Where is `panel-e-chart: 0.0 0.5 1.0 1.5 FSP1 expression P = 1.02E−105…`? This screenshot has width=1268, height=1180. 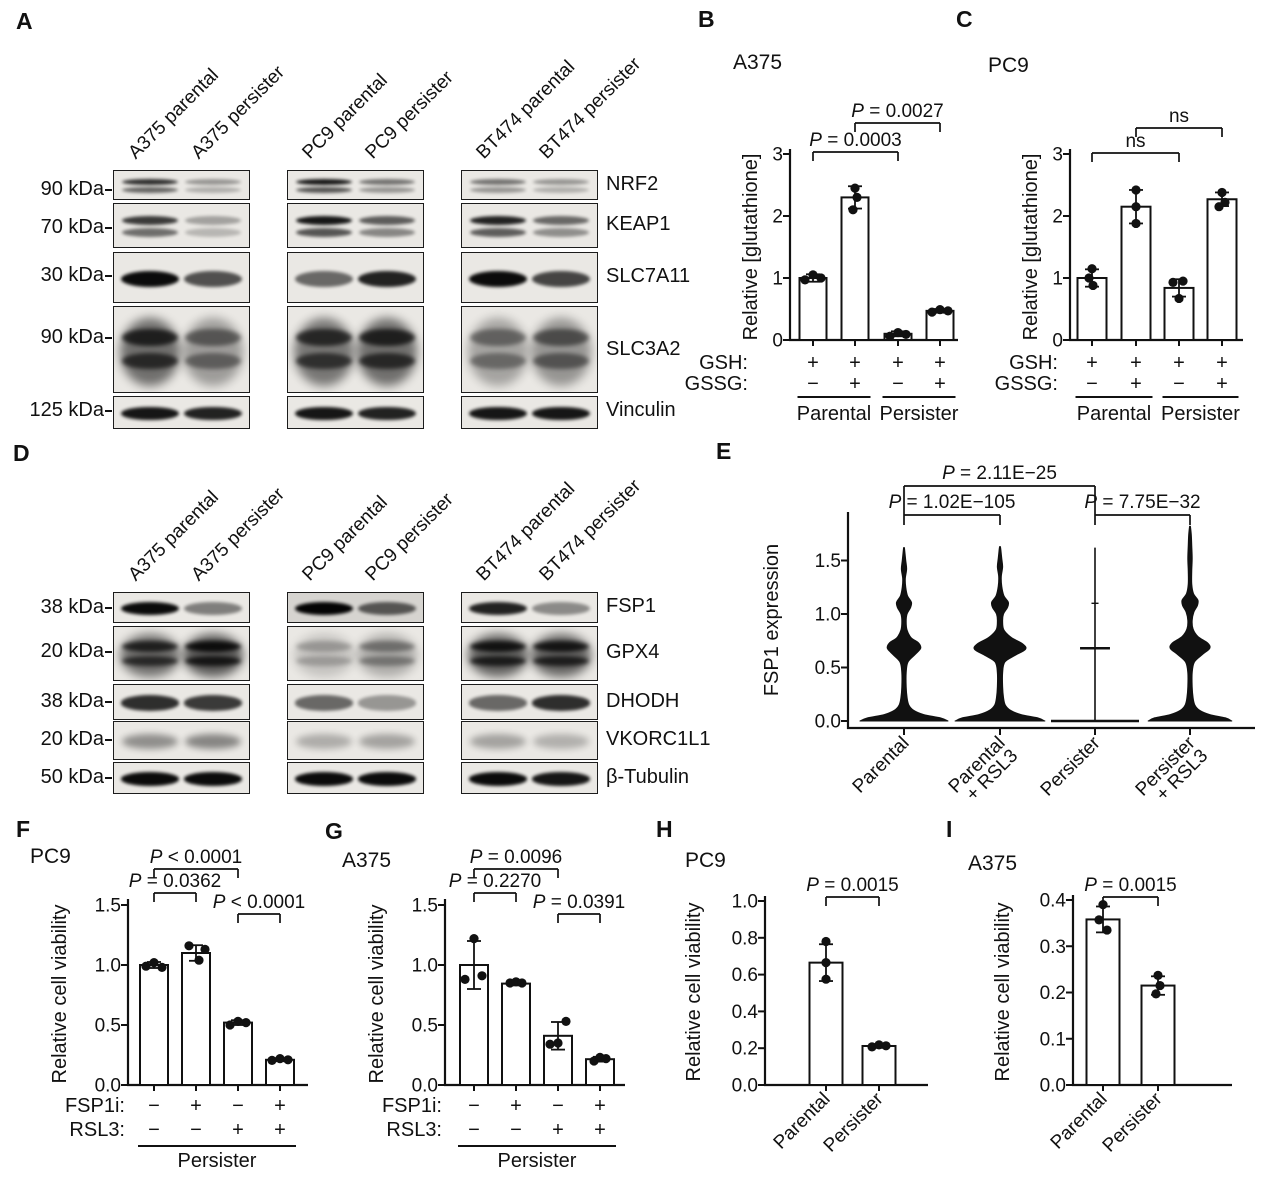
panel-e-chart: 0.0 0.5 1.0 1.5 FSP1 expression P = 1.02E−105… is located at coordinates (1008, 634).